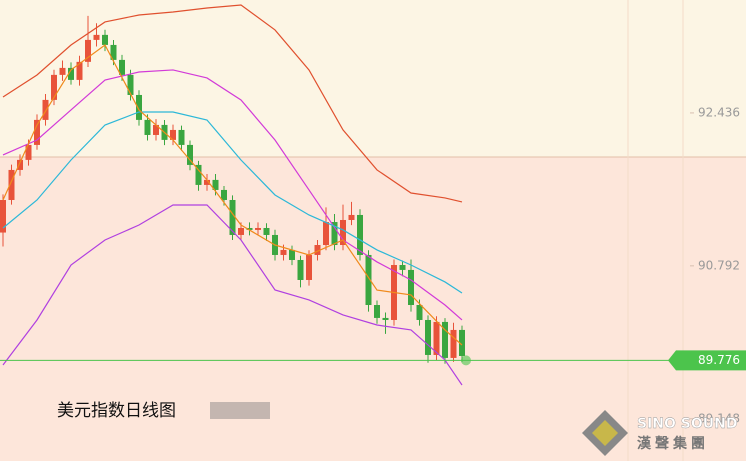  What do you see at coordinates (719, 112) in the screenshot?
I see `y-tick-label: 92.436` at bounding box center [719, 112].